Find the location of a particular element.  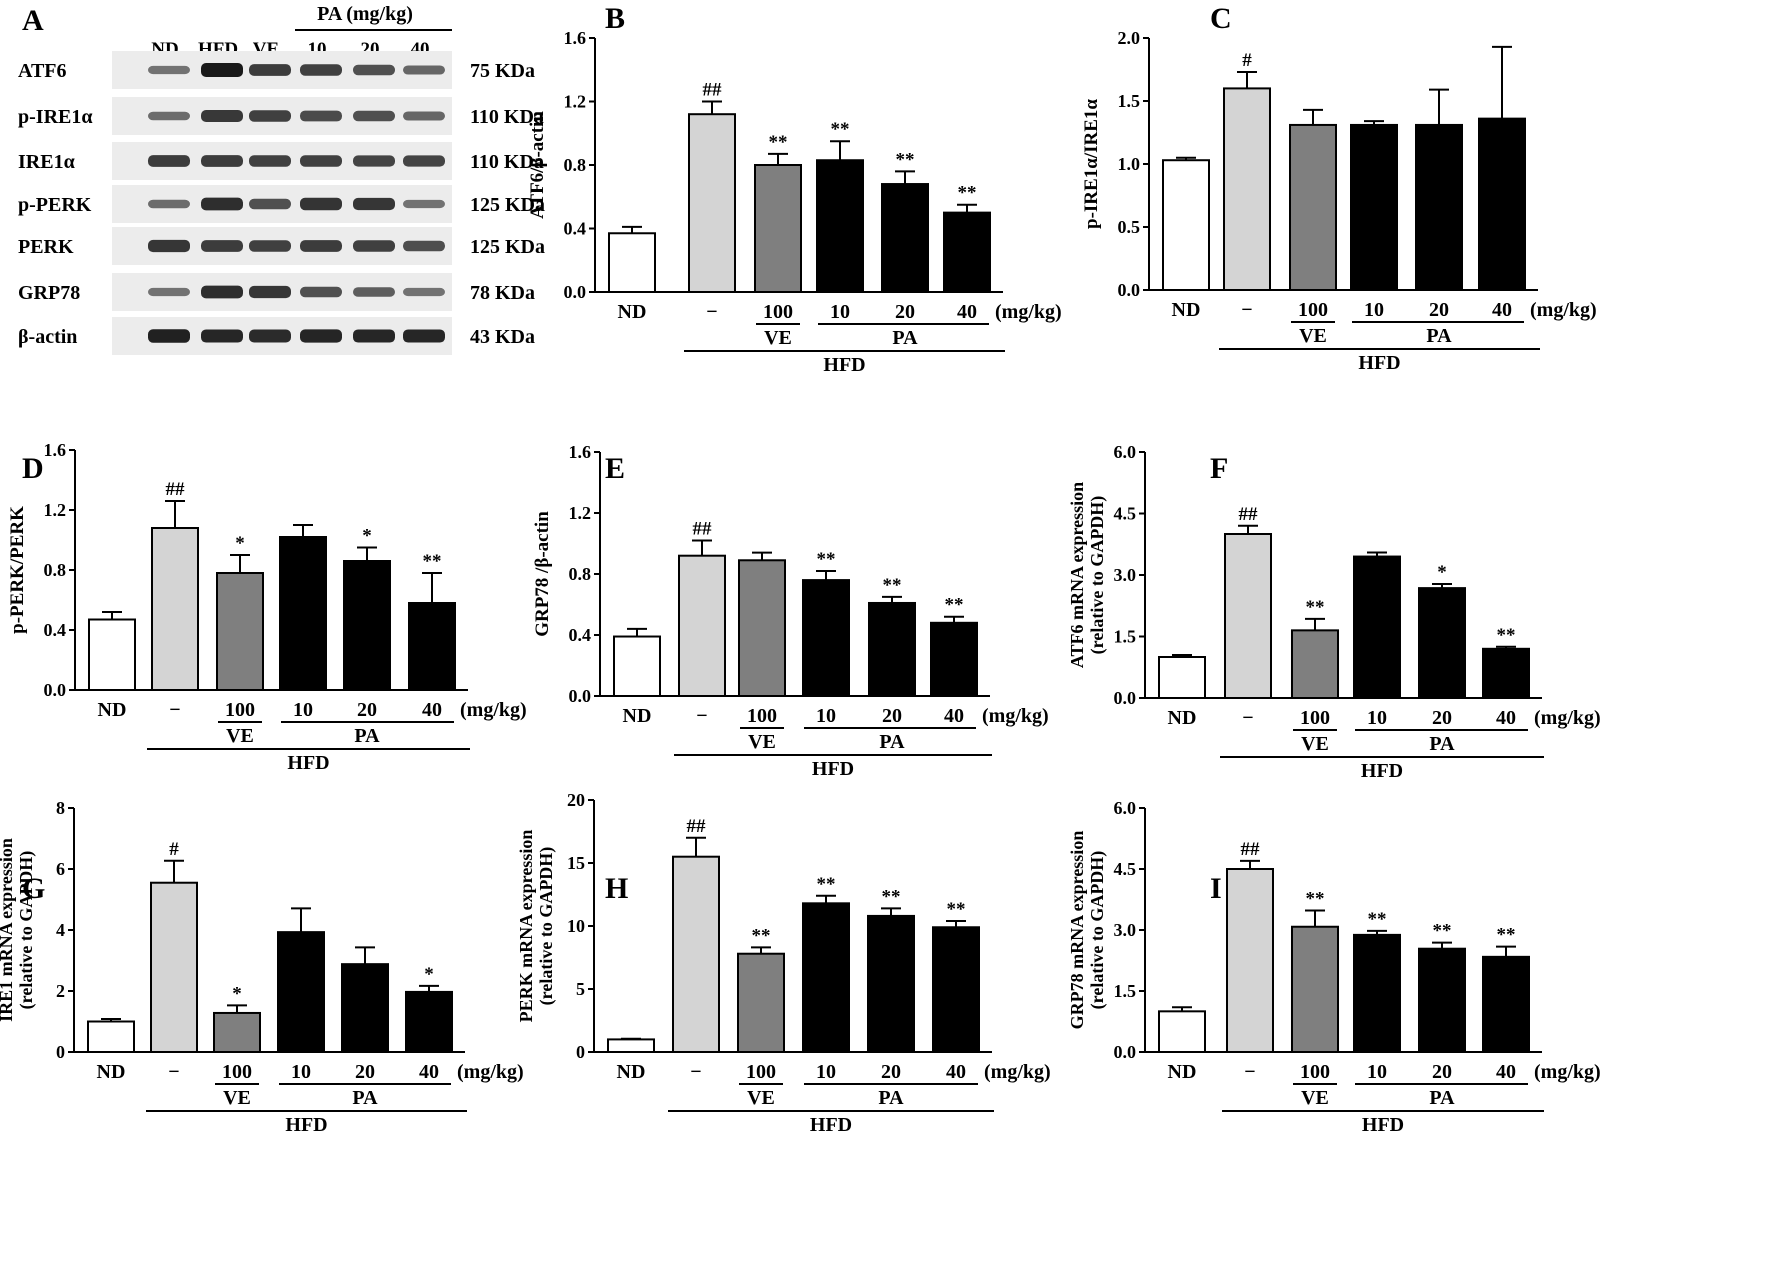

y-tick-label: 1.5 is located at coordinates (1125, 637).